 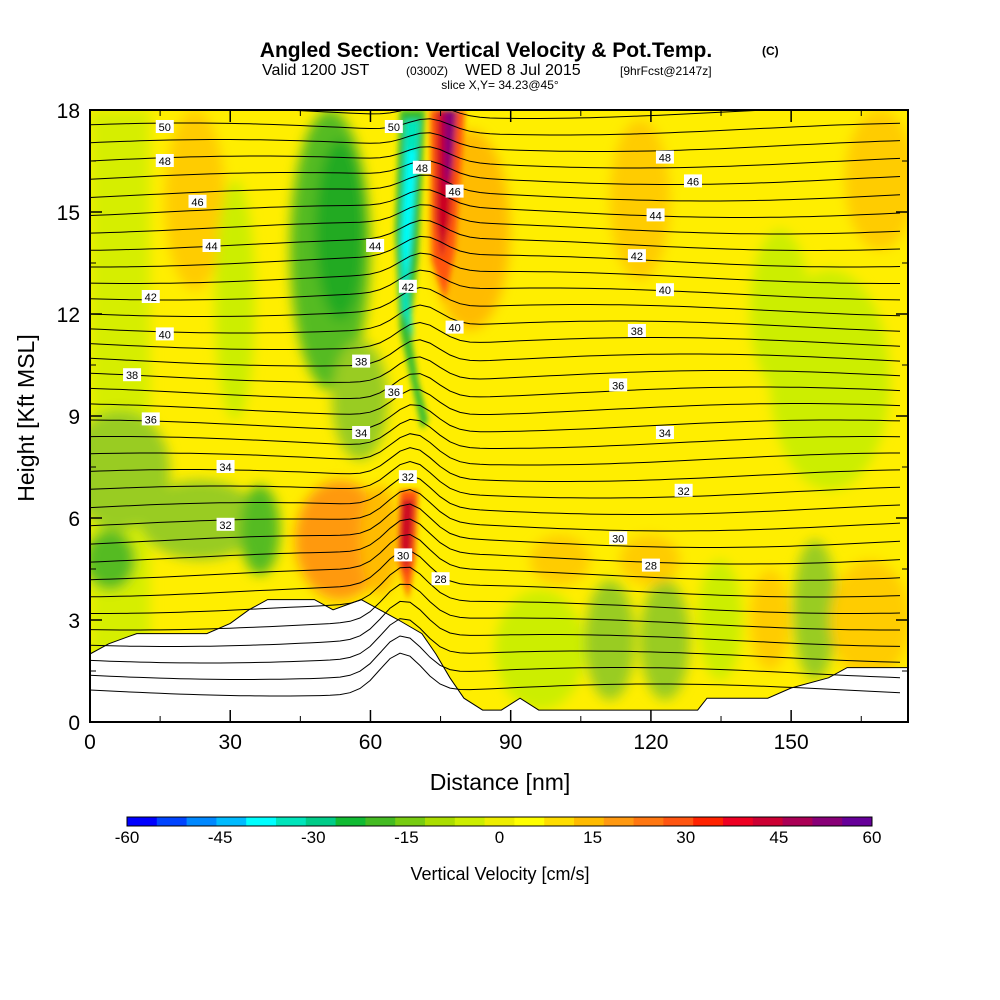 What do you see at coordinates (74, 417) in the screenshot?
I see `y-tick-label: 9` at bounding box center [74, 417].